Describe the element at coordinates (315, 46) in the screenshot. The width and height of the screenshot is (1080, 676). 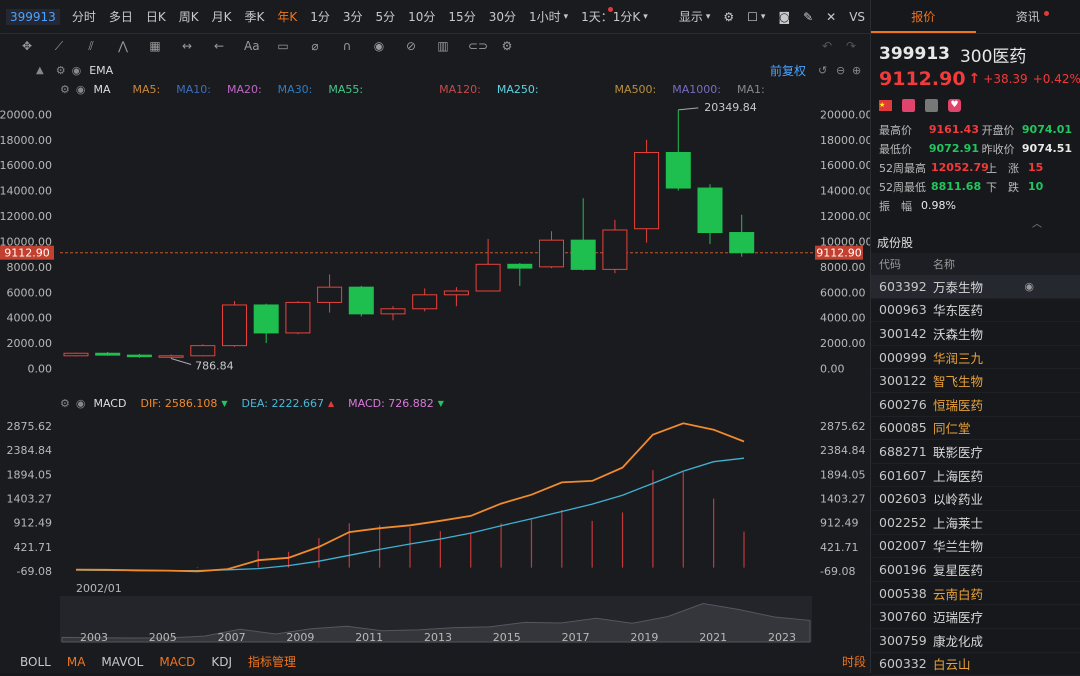
I see `eraser-icon: ⌀` at that location.